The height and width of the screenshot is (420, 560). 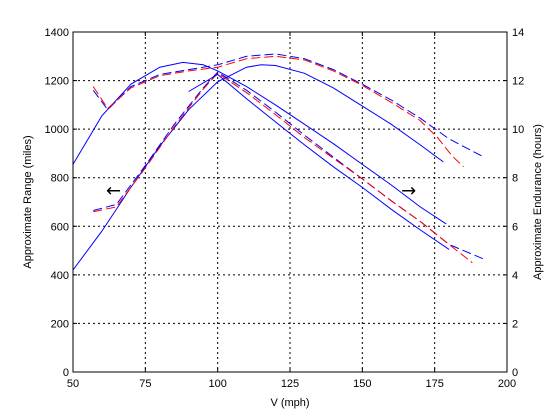 I want to click on x-tick-label: 100, so click(x=217, y=384).